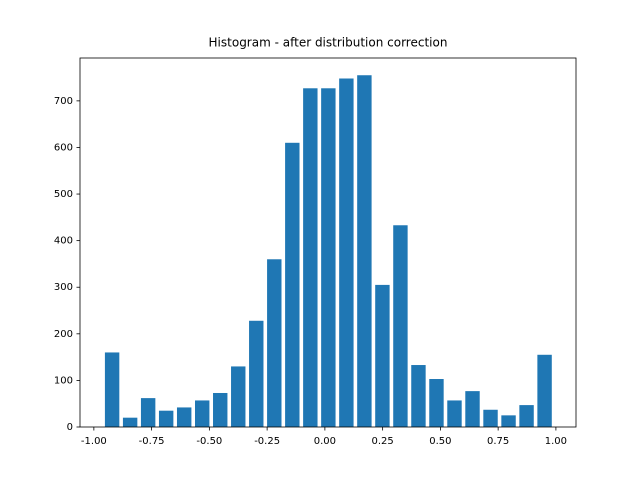  What do you see at coordinates (63, 287) in the screenshot?
I see `y-tick-label: 300` at bounding box center [63, 287].